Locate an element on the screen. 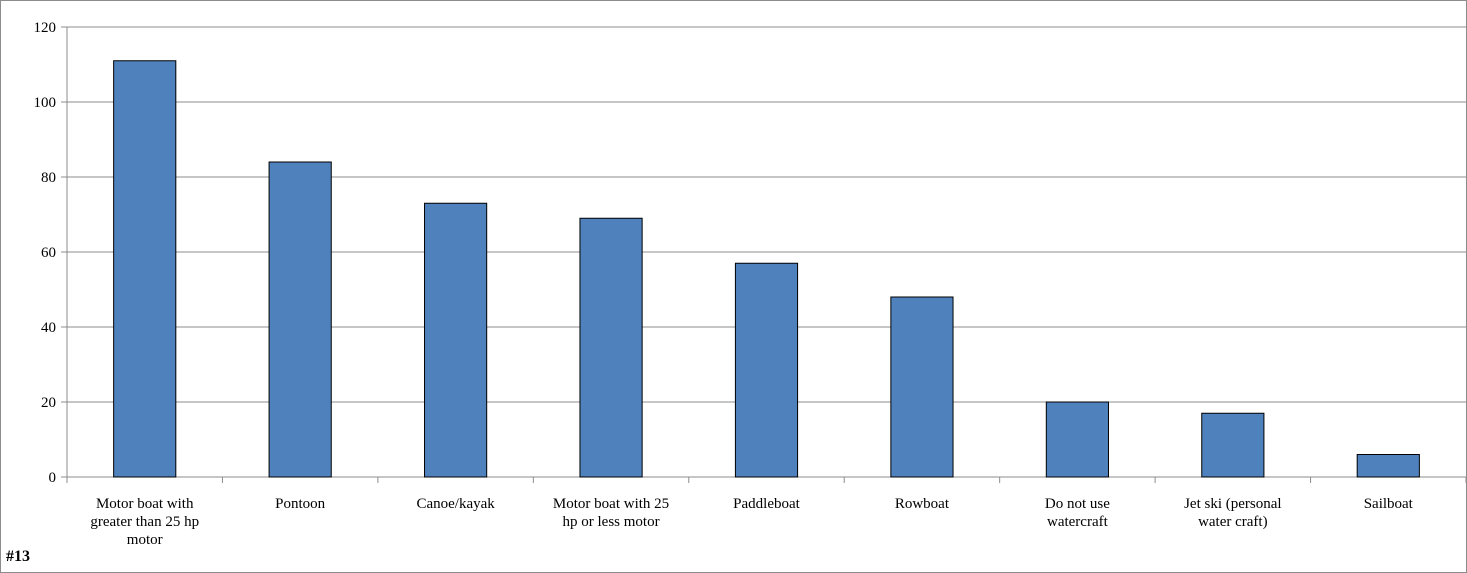 The image size is (1467, 573). x-category-label-line: Sailboat is located at coordinates (1389, 504).